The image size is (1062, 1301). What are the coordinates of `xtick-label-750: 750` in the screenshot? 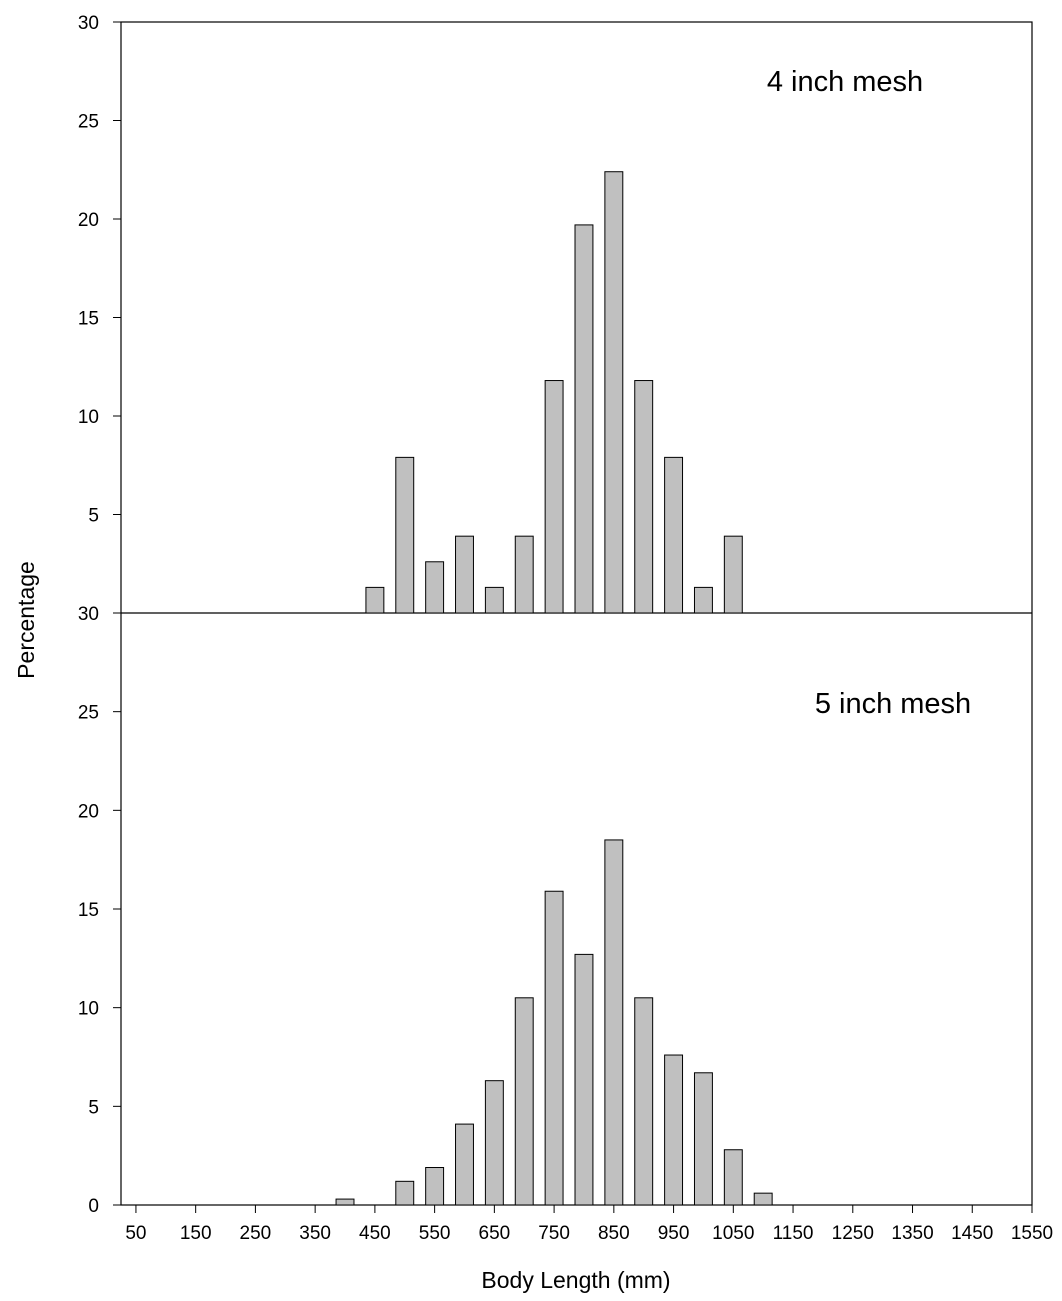 It's located at (554, 1233).